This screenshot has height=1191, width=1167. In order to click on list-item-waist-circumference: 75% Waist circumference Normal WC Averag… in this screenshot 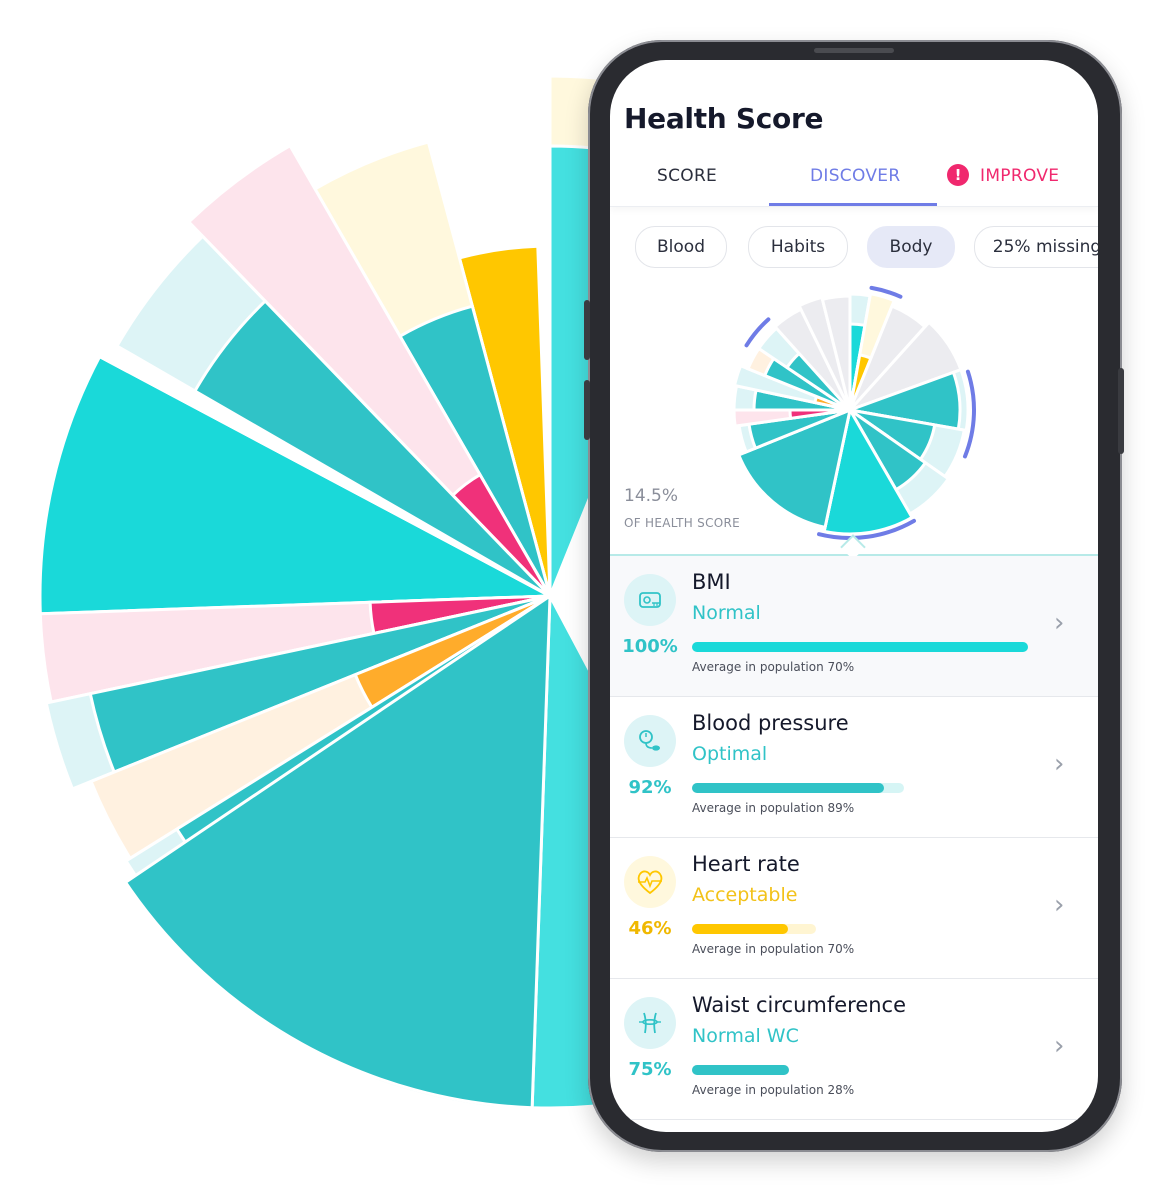, I will do `click(854, 1049)`.